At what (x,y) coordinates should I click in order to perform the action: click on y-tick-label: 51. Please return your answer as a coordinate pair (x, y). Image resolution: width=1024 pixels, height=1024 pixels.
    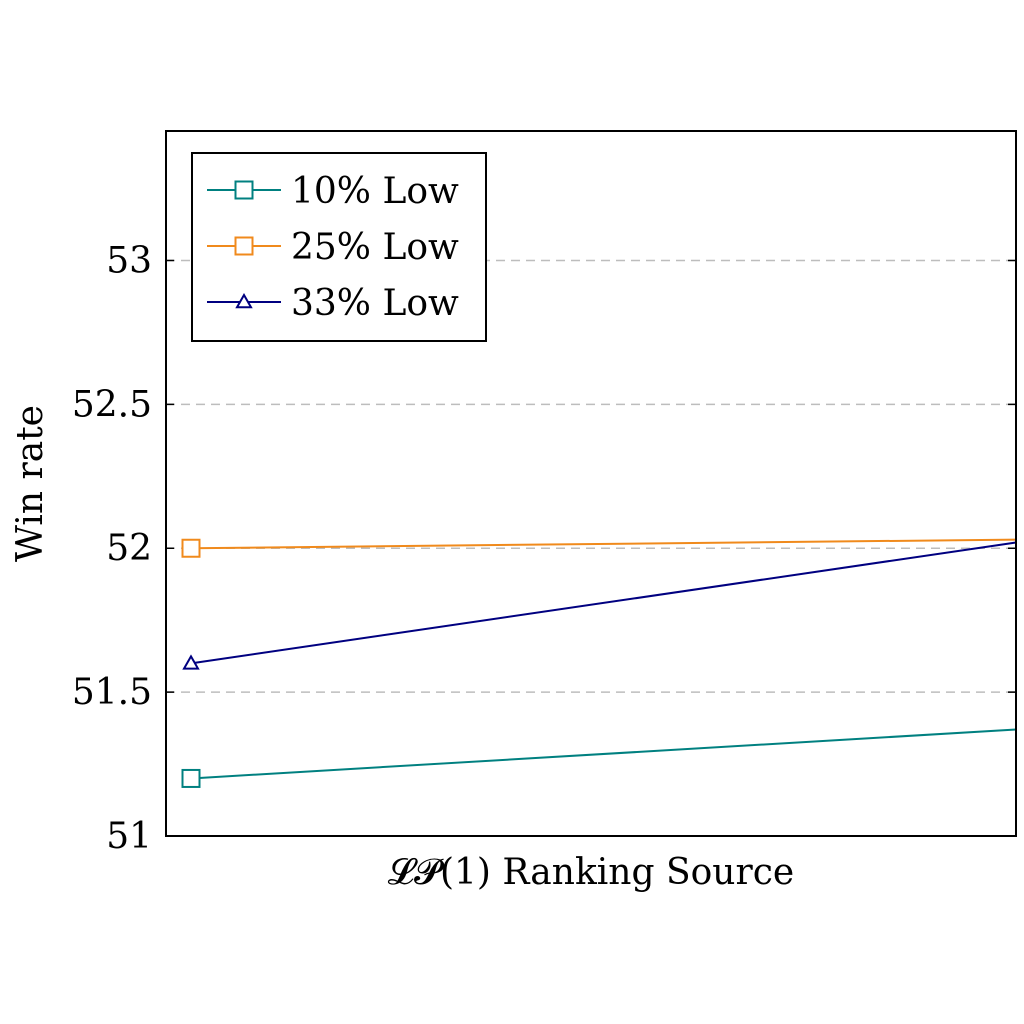
    Looking at the image, I should click on (129, 836).